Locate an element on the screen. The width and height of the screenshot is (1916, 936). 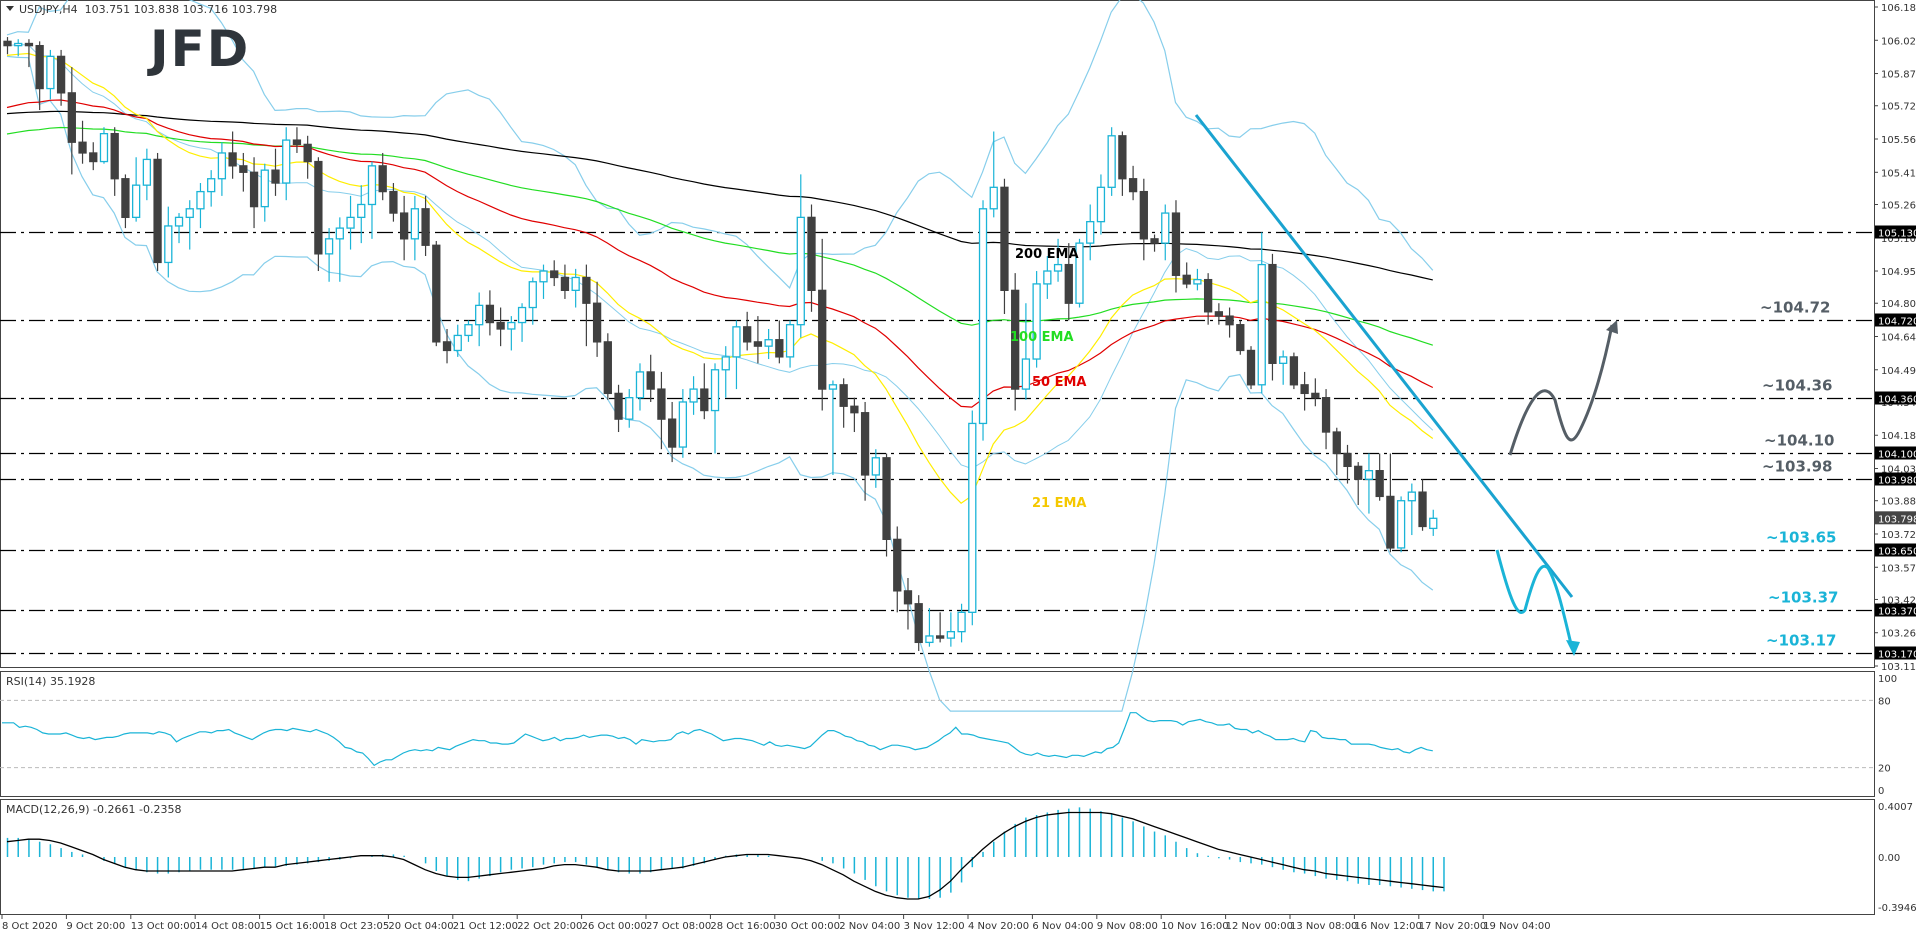
rsi-tick-label: 80 is located at coordinates (1884, 701).